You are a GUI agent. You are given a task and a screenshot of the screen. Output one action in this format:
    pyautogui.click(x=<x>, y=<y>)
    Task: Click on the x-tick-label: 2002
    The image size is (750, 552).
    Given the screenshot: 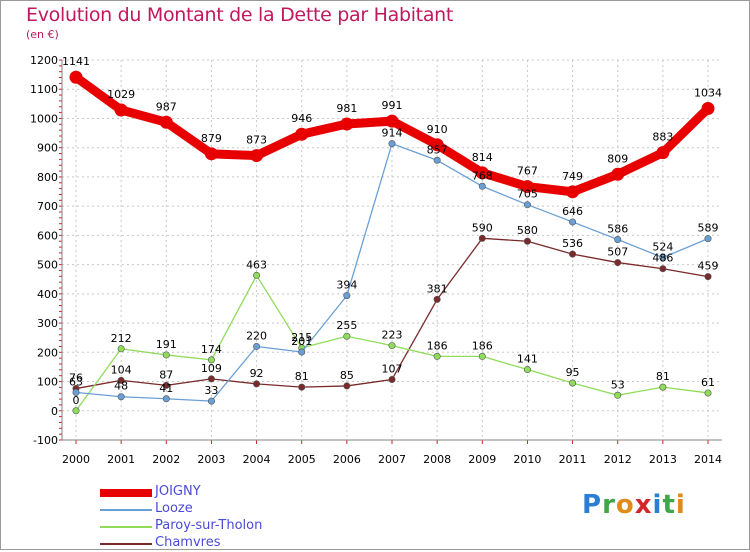 What is the action you would take?
    pyautogui.click(x=166, y=459)
    